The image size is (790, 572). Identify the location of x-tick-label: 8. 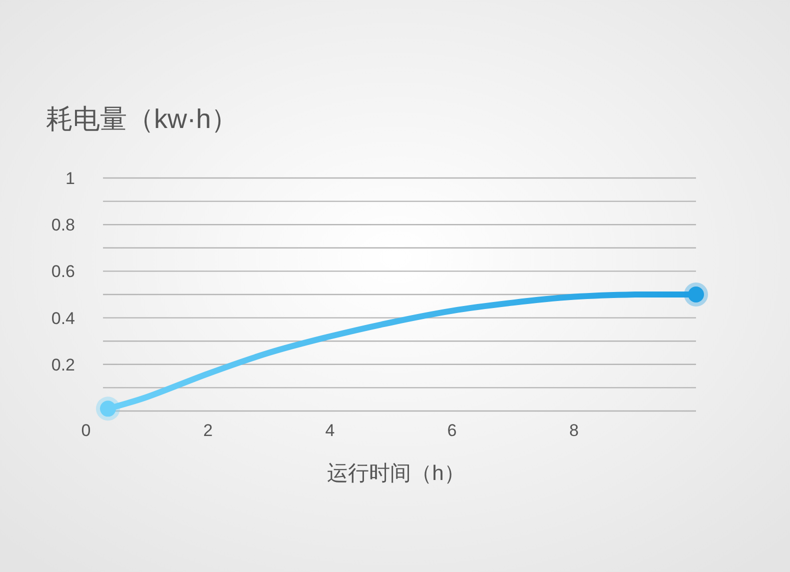
(574, 430).